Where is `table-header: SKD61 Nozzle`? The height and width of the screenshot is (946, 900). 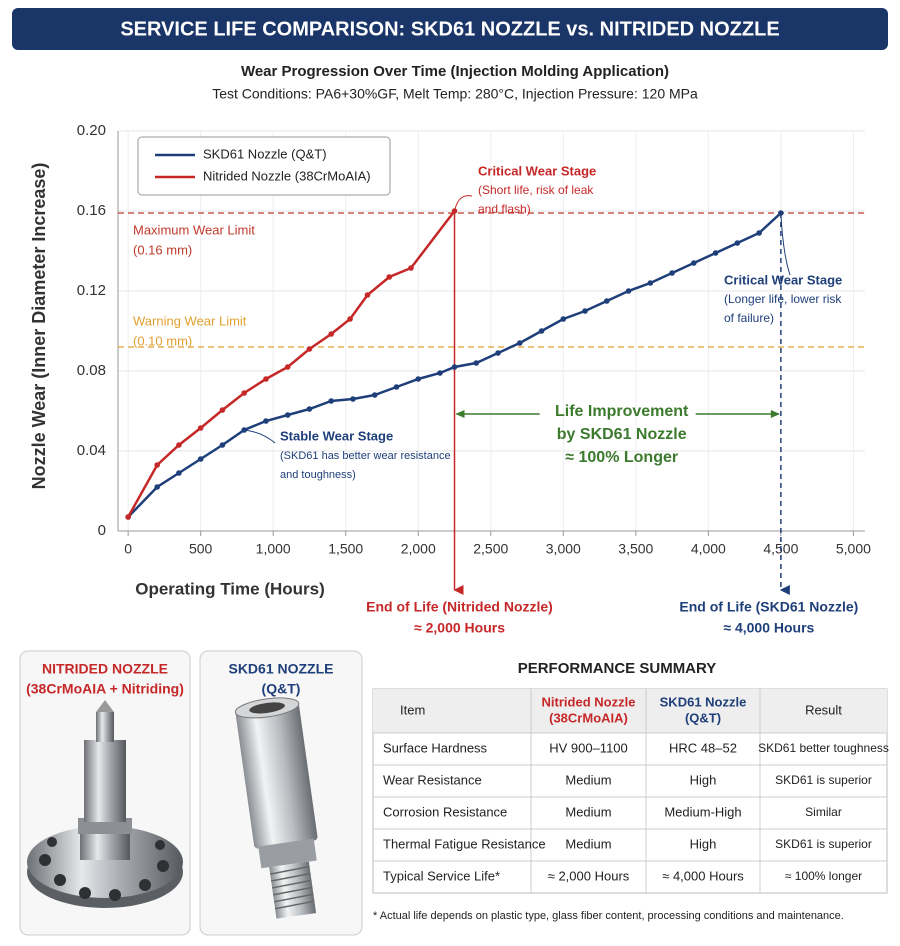
table-header: SKD61 Nozzle is located at coordinates (703, 701).